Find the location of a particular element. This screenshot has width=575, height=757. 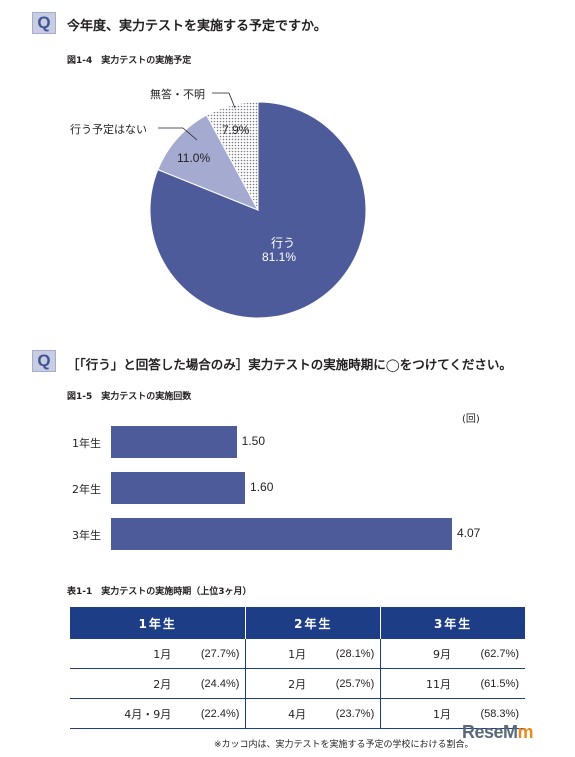

pie-slice-no-answer is located at coordinates (232, 156).